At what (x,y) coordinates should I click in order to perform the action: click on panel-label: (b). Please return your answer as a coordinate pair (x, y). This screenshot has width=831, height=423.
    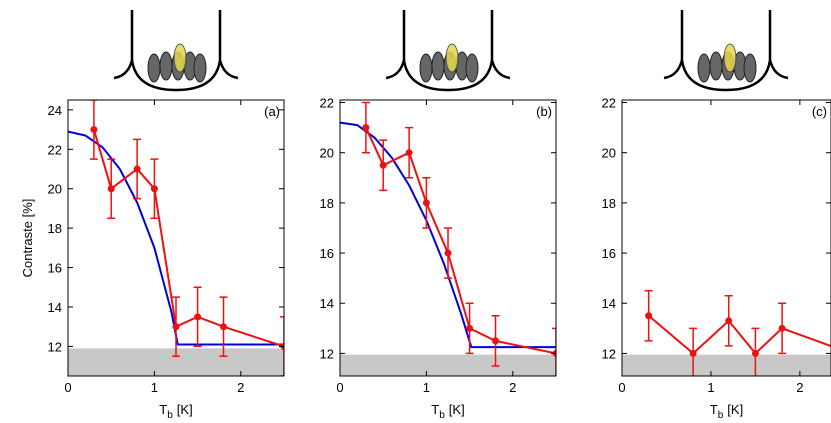
    Looking at the image, I should click on (544, 111).